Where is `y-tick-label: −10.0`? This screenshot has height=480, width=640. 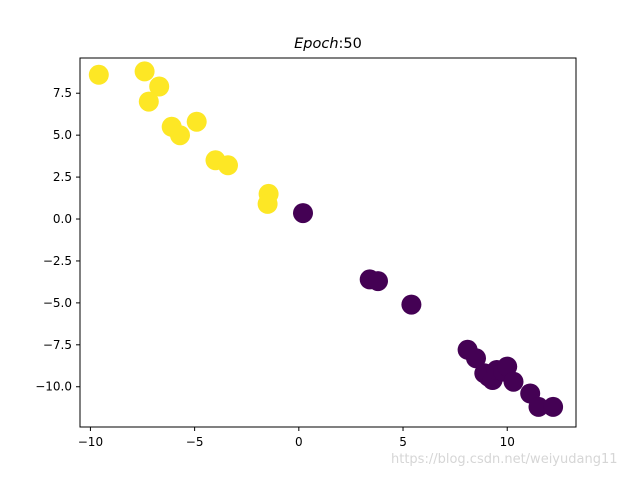
y-tick-label: −10.0 is located at coordinates (53, 387).